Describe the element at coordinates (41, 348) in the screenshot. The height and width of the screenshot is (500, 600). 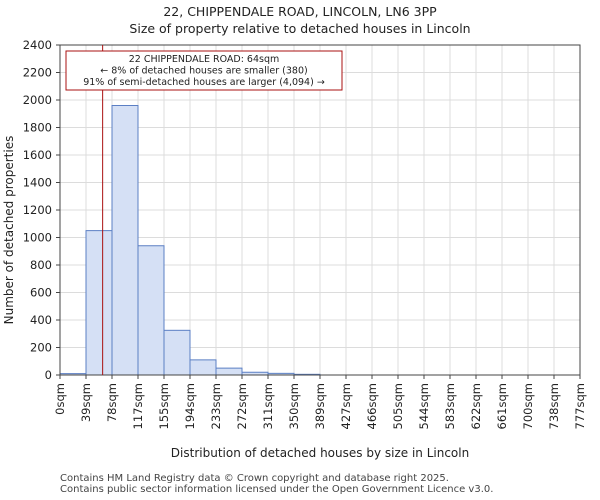
I see `y-tick-label: 200` at that location.